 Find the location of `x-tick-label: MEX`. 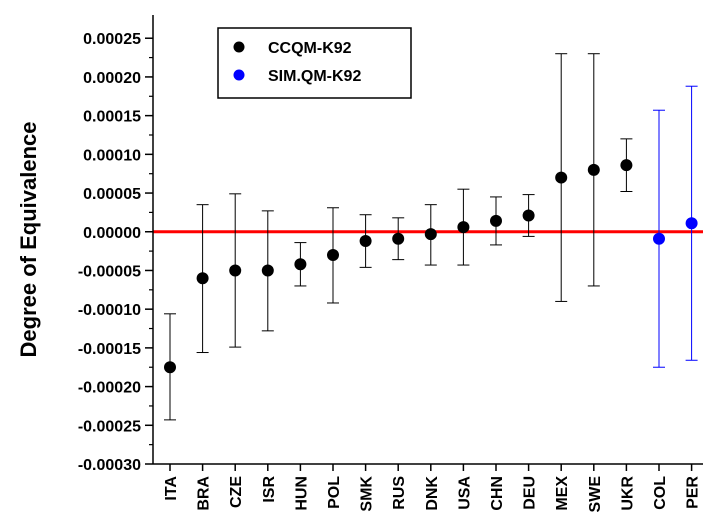

x-tick-label: MEX is located at coordinates (562, 493).